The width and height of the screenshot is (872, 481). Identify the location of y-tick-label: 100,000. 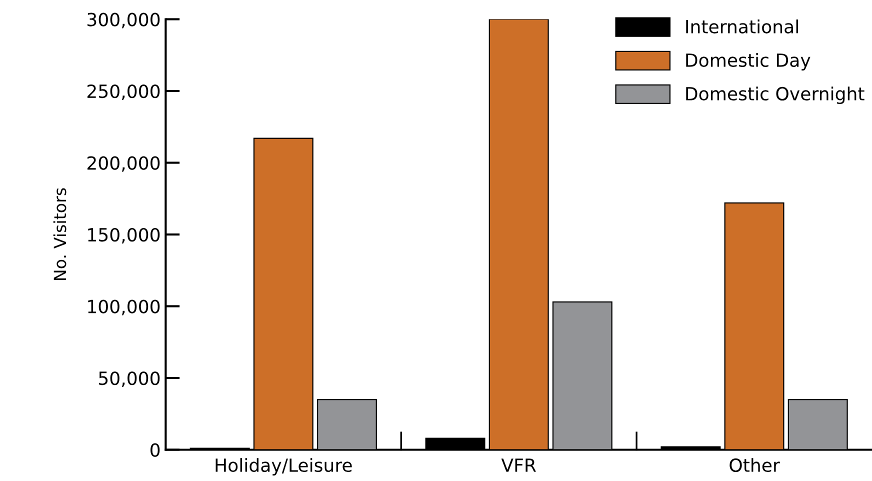
(124, 308).